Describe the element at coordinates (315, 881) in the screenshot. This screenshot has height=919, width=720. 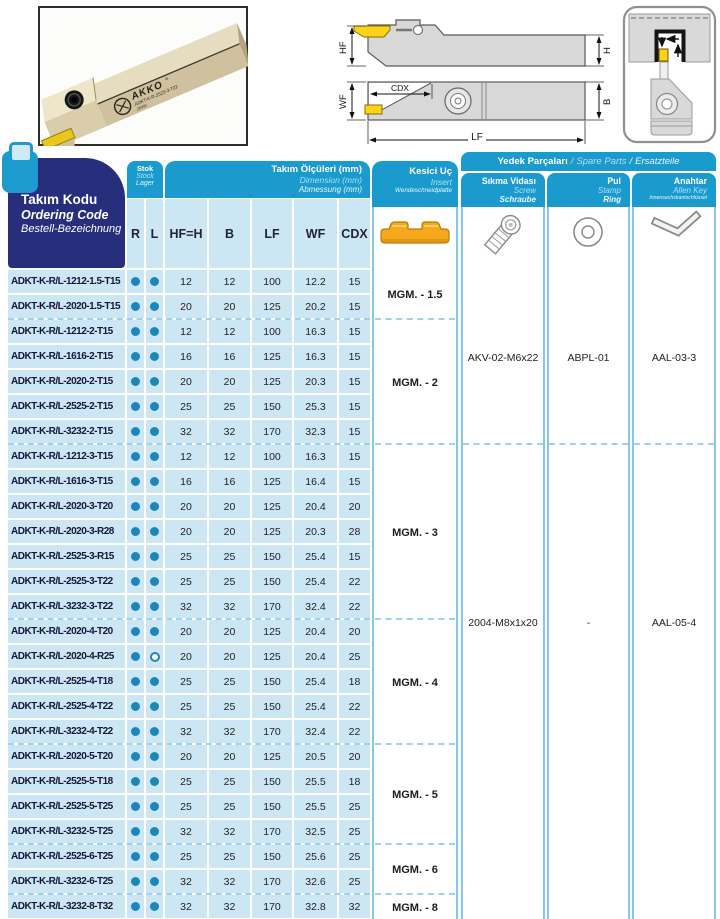
I see `dim-wf: 32.6` at that location.